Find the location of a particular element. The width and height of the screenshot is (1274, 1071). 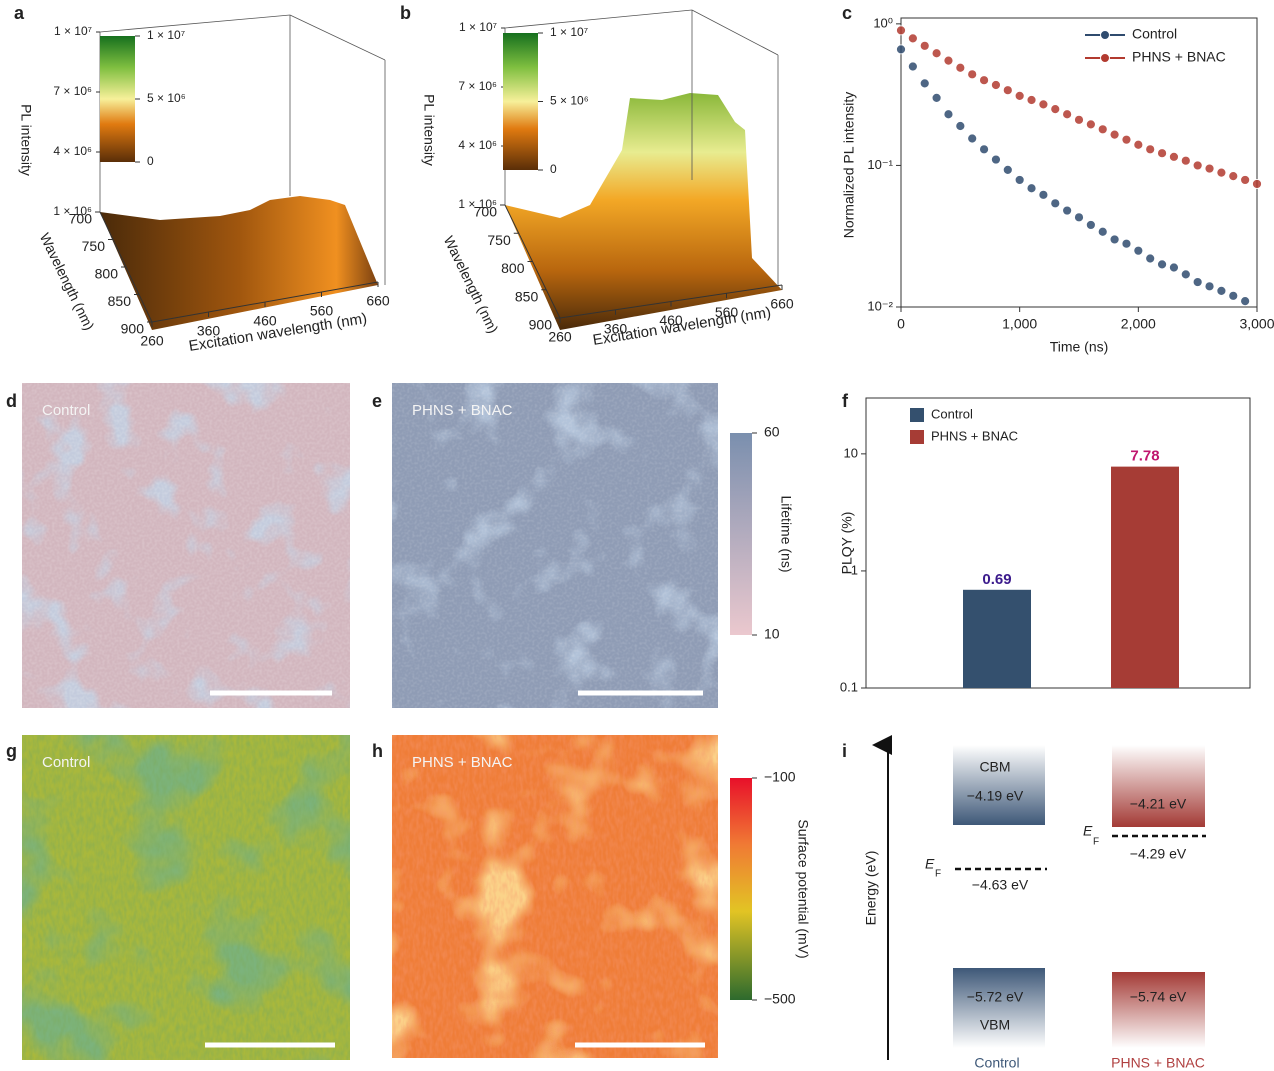

y-tick-label: 850 is located at coordinates (527, 296).